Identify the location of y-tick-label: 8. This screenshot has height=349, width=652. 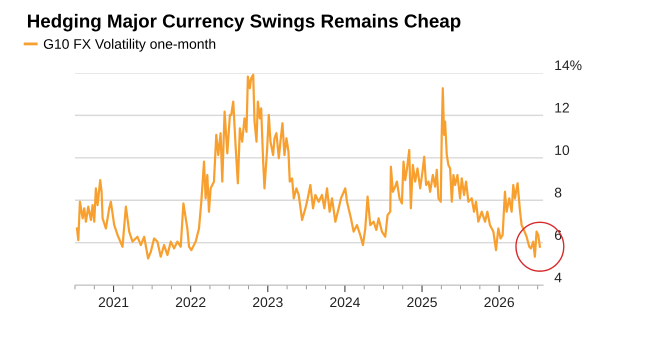
(558, 193).